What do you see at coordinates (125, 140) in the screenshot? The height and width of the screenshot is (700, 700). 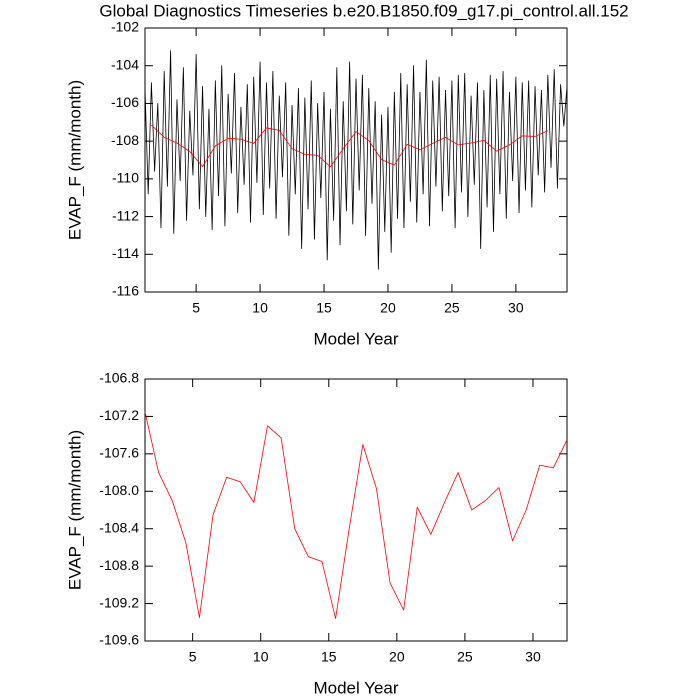 I see `y-tick-label: -108` at bounding box center [125, 140].